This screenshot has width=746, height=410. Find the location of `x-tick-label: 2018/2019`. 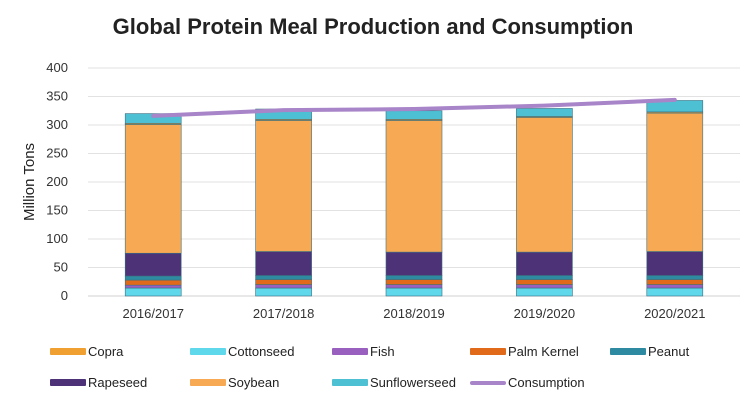

x-tick-label: 2018/2019 is located at coordinates (413, 313).